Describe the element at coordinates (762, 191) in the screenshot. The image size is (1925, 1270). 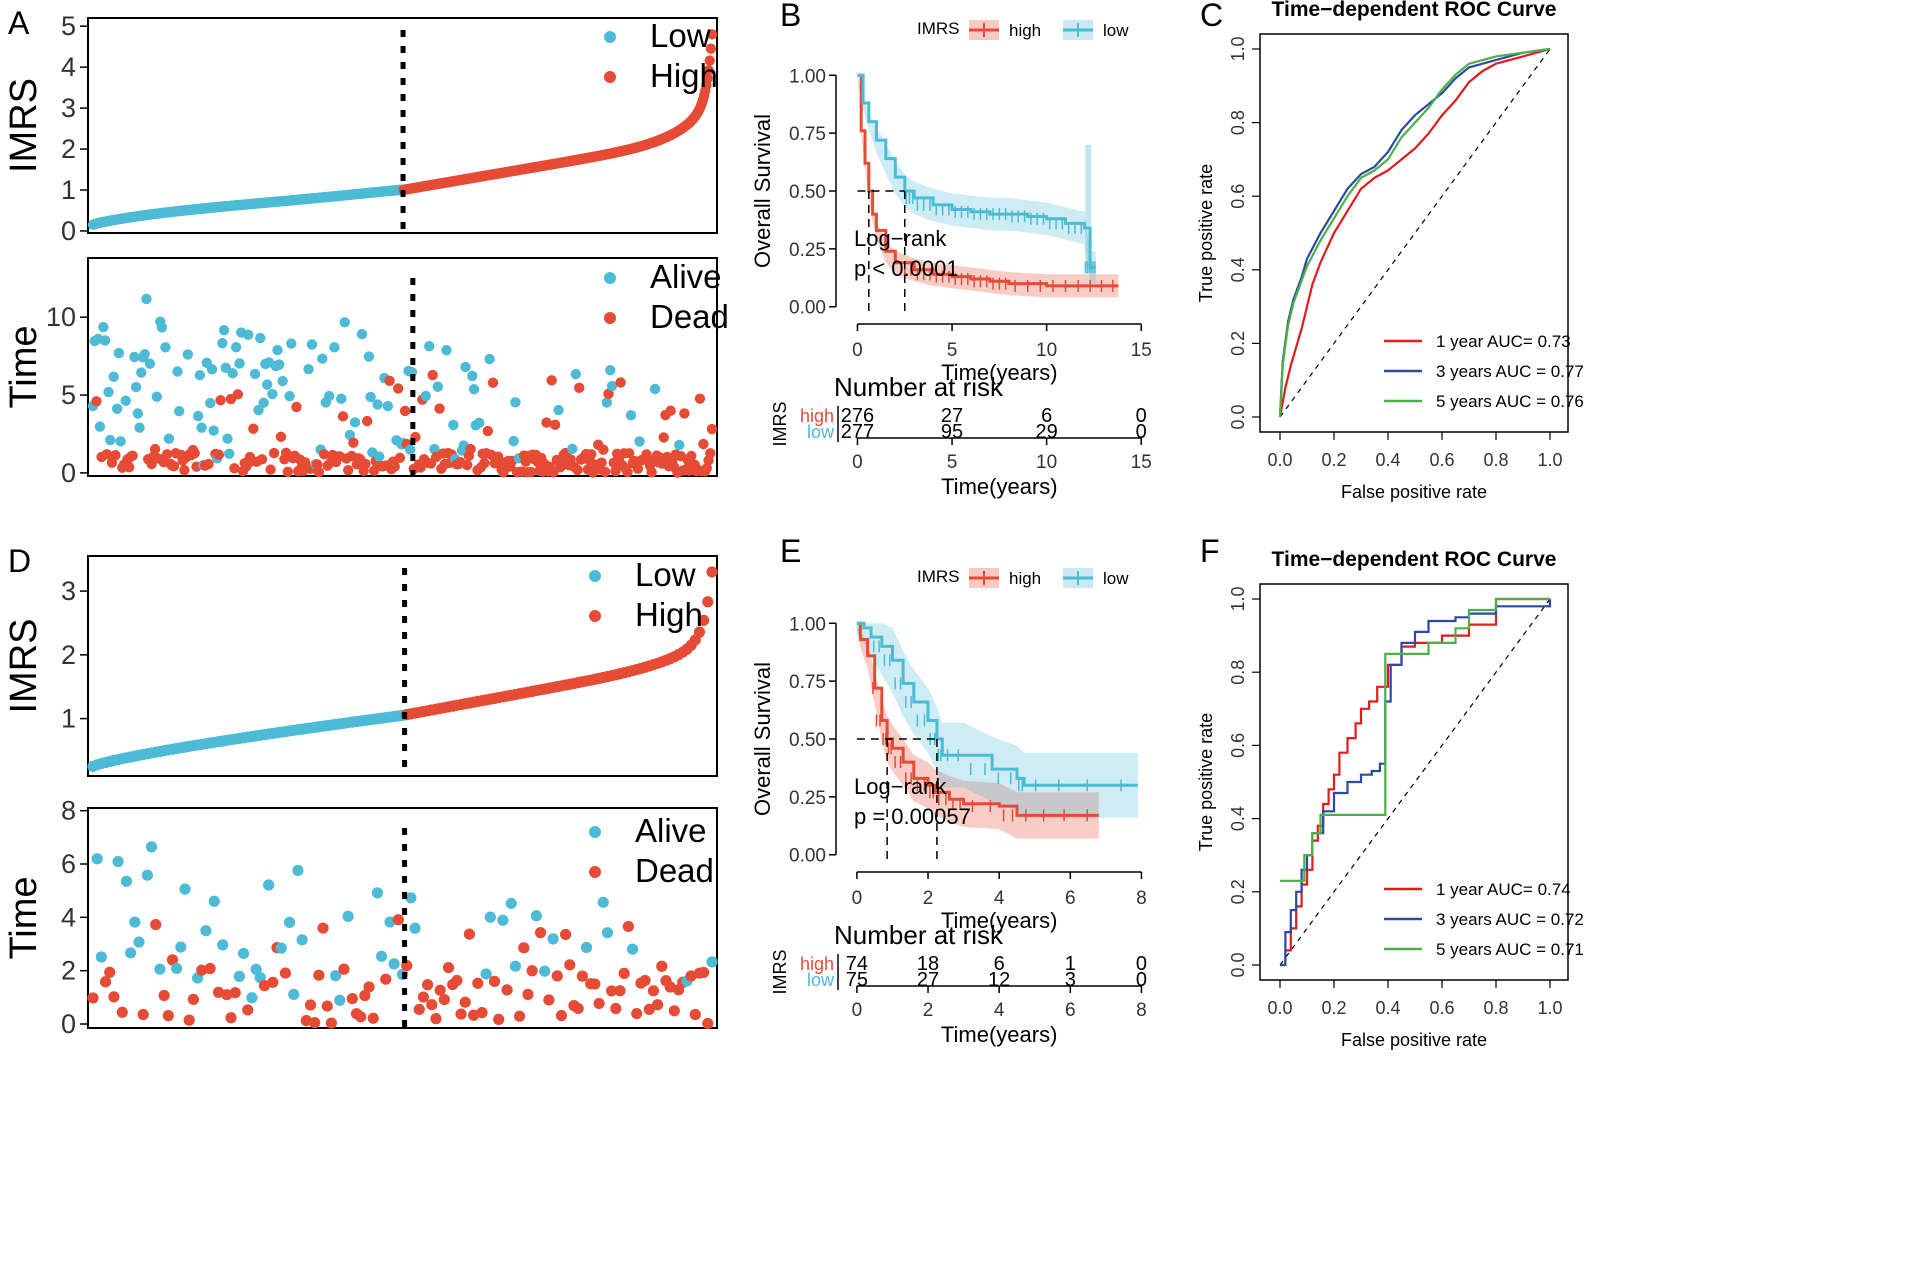
I see `y-axis-label: Overall Survival` at that location.